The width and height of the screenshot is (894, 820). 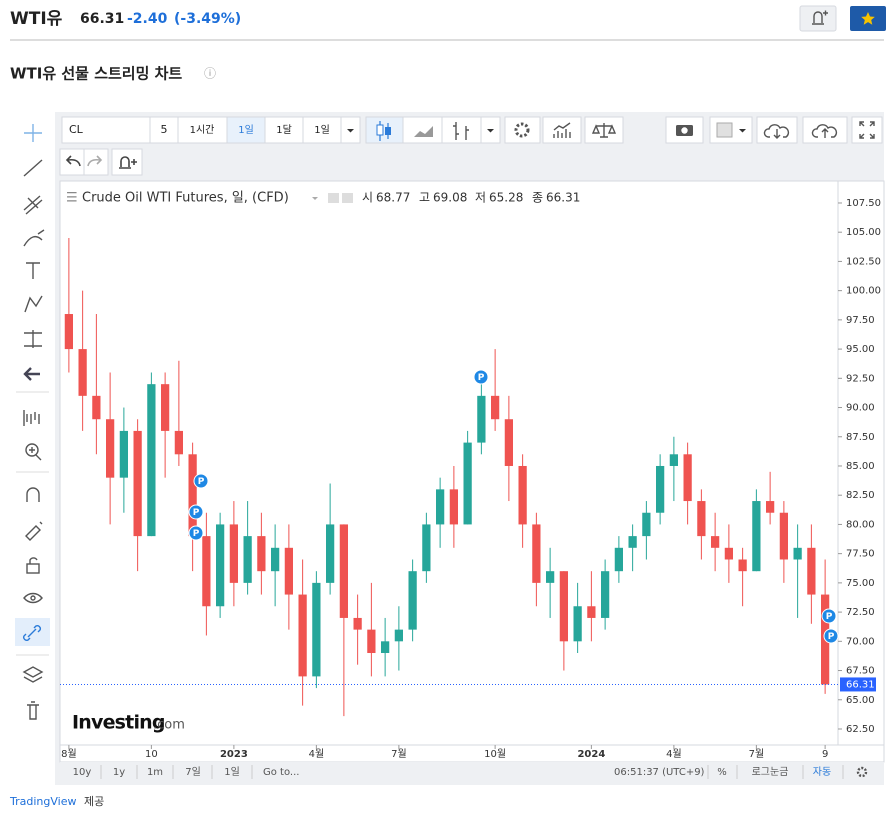 I want to click on legend-title: Crude Oil WTI Futures, 일, (CFD), so click(x=185, y=198).